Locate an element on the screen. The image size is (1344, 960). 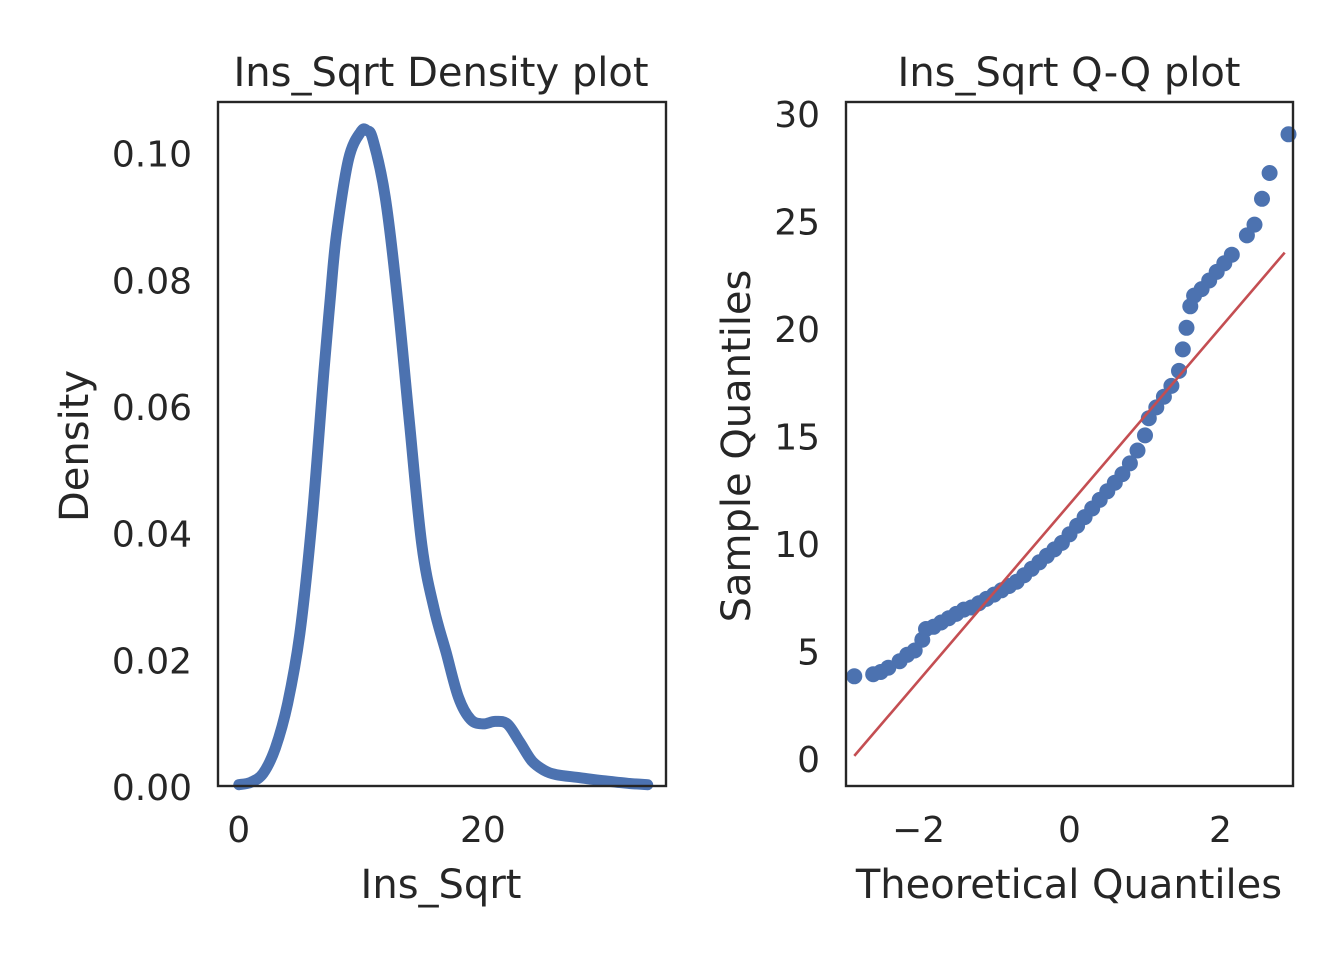
density-y-tick-label: 0.04 is located at coordinates (152, 535).